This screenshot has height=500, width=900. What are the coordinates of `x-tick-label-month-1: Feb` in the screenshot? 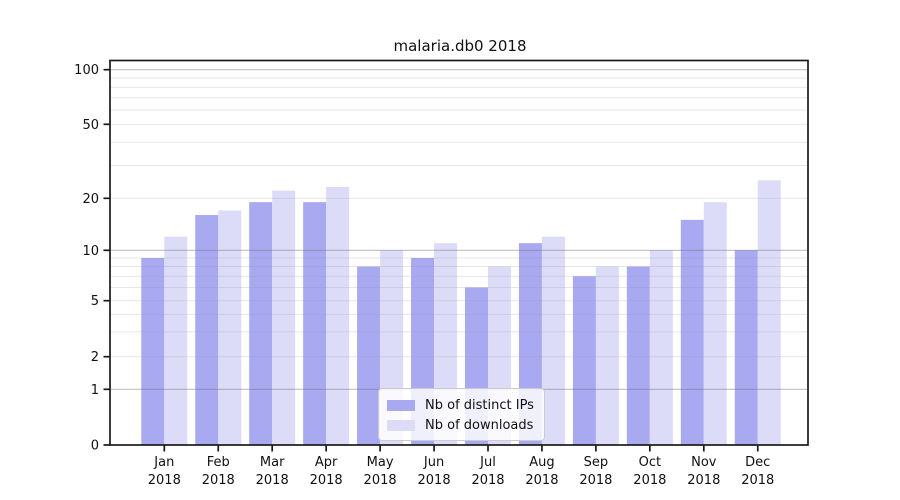 It's located at (218, 462).